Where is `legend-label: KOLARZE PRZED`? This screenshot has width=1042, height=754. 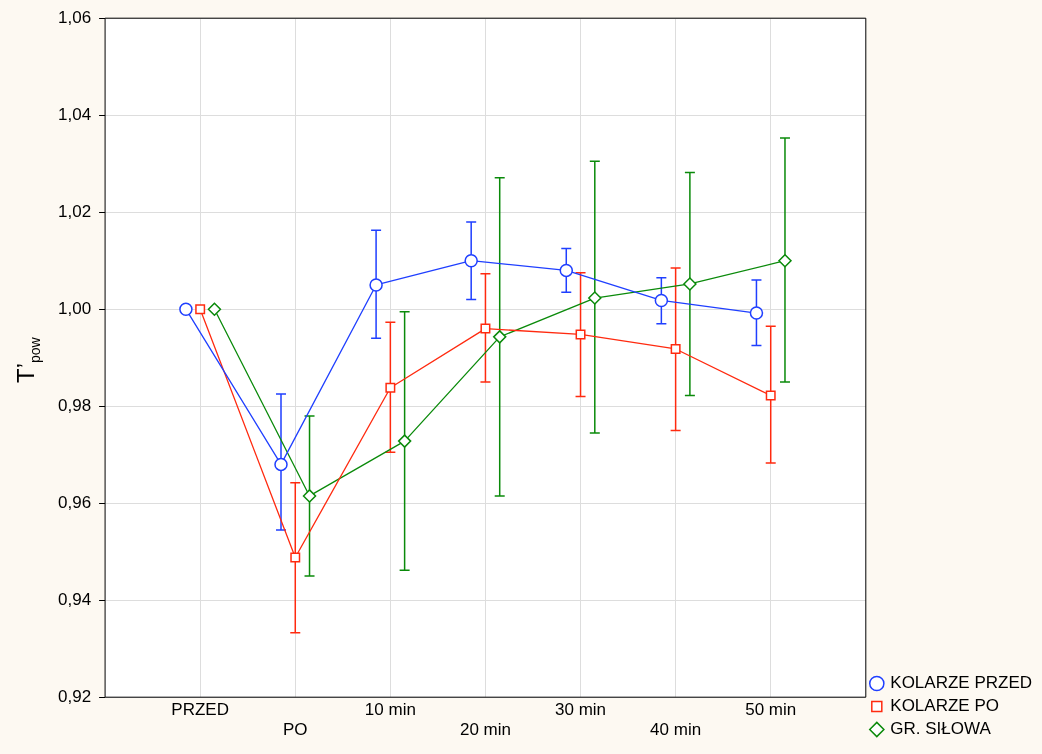 legend-label: KOLARZE PRZED is located at coordinates (961, 683).